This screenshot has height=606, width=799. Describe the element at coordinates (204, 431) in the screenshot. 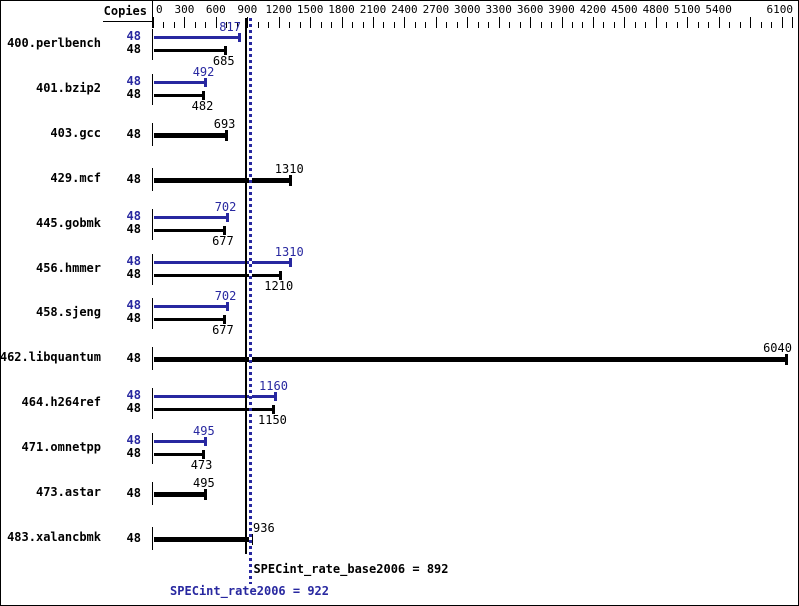

I see `peak-value-label: 495` at that location.